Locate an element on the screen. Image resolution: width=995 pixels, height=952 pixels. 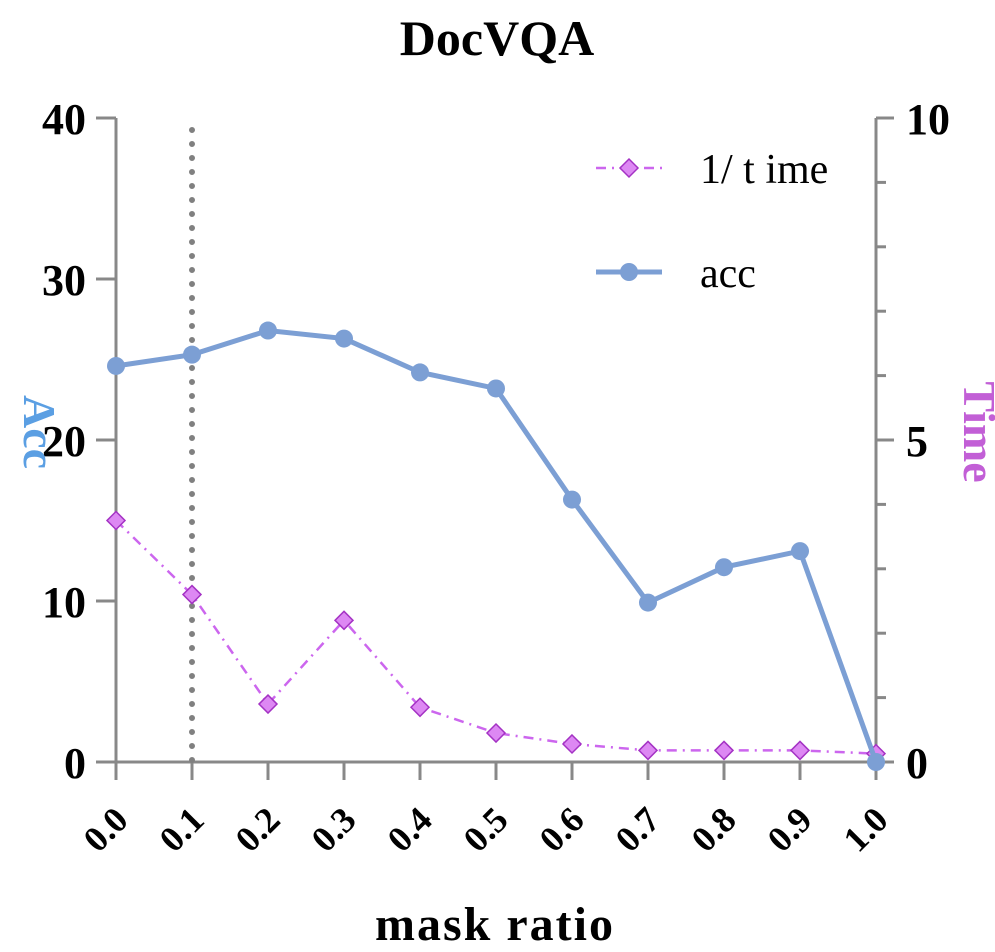
x-tick-label-7: 0.7 is located at coordinates (638, 829).